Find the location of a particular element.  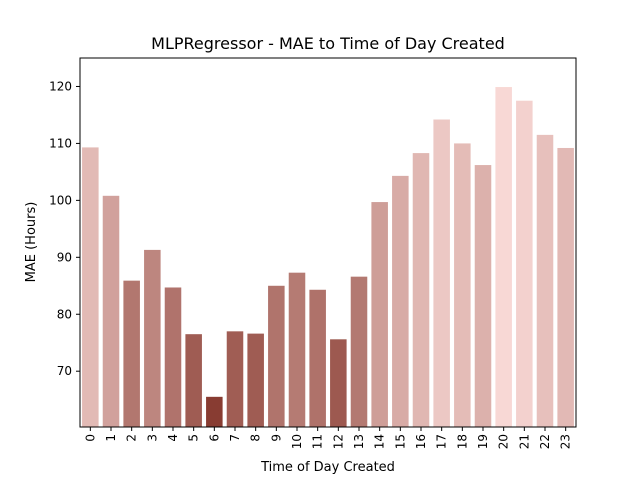

x-tick-label: 2 is located at coordinates (132, 438).